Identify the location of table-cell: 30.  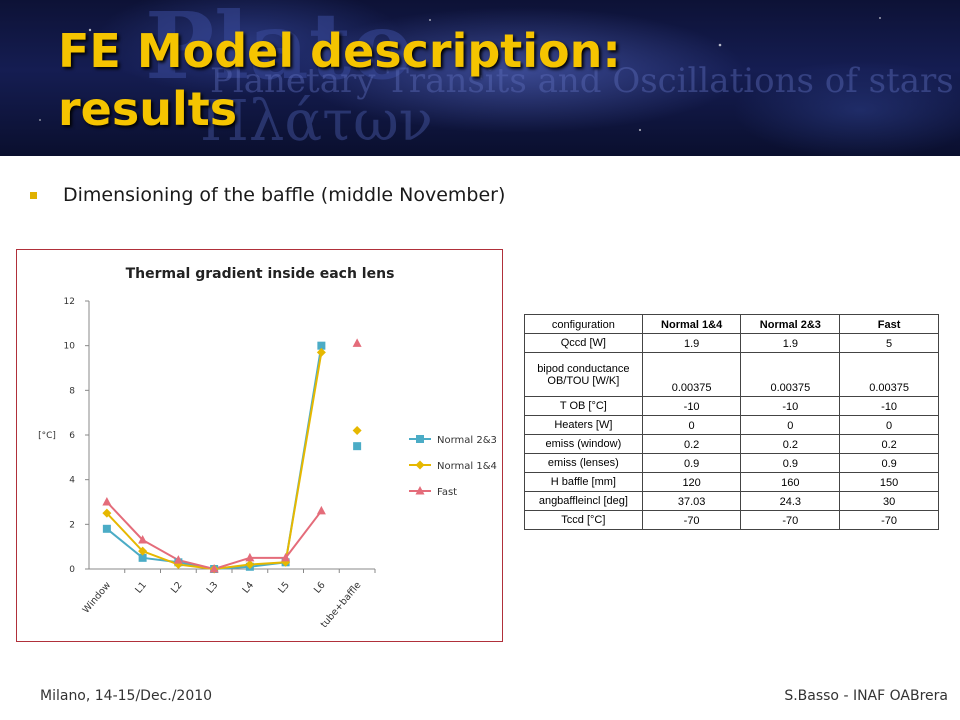
(889, 501).